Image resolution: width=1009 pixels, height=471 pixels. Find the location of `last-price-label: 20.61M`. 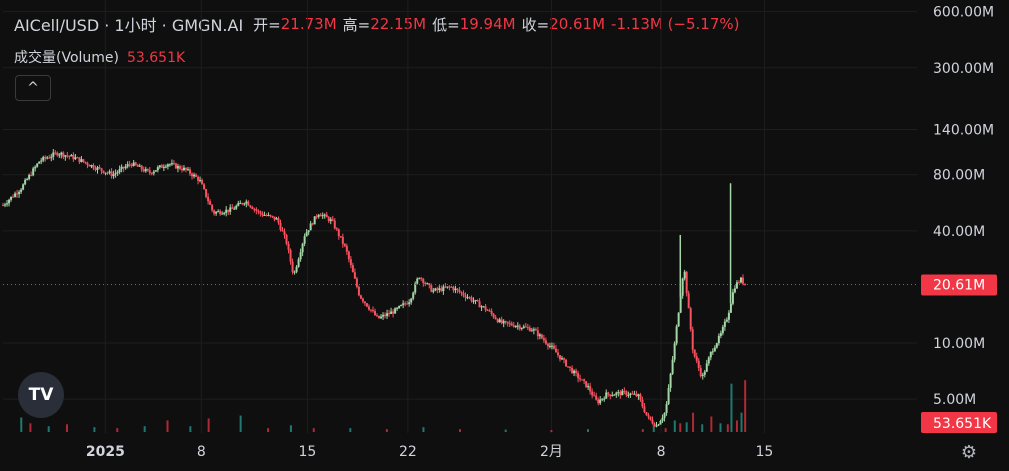

last-price-label: 20.61M is located at coordinates (959, 286).